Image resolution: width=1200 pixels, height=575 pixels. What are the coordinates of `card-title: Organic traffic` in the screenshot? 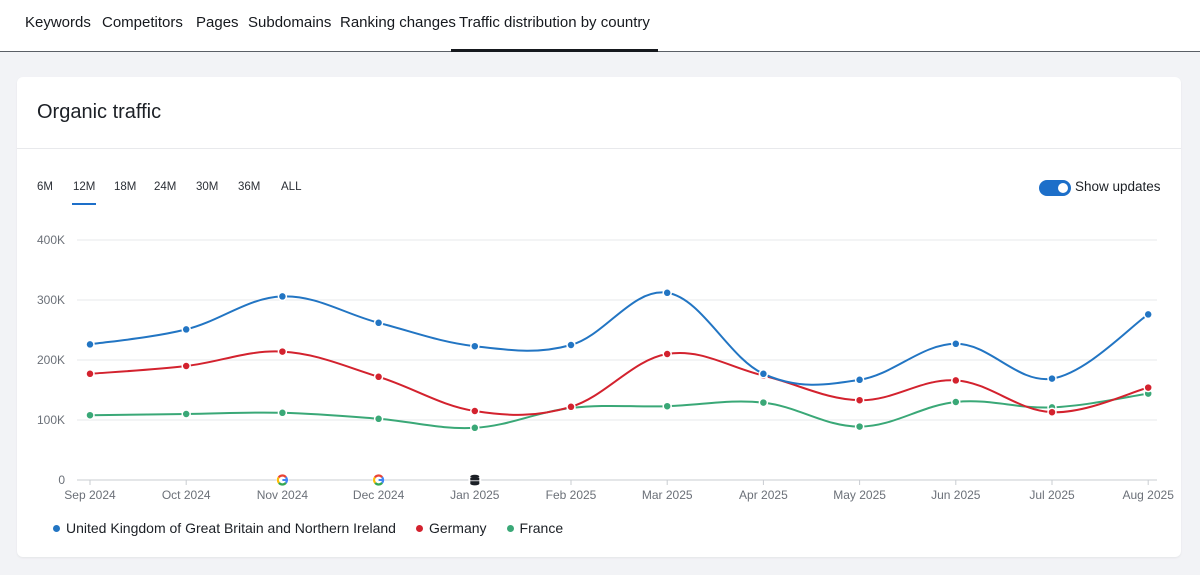 It's located at (99, 112).